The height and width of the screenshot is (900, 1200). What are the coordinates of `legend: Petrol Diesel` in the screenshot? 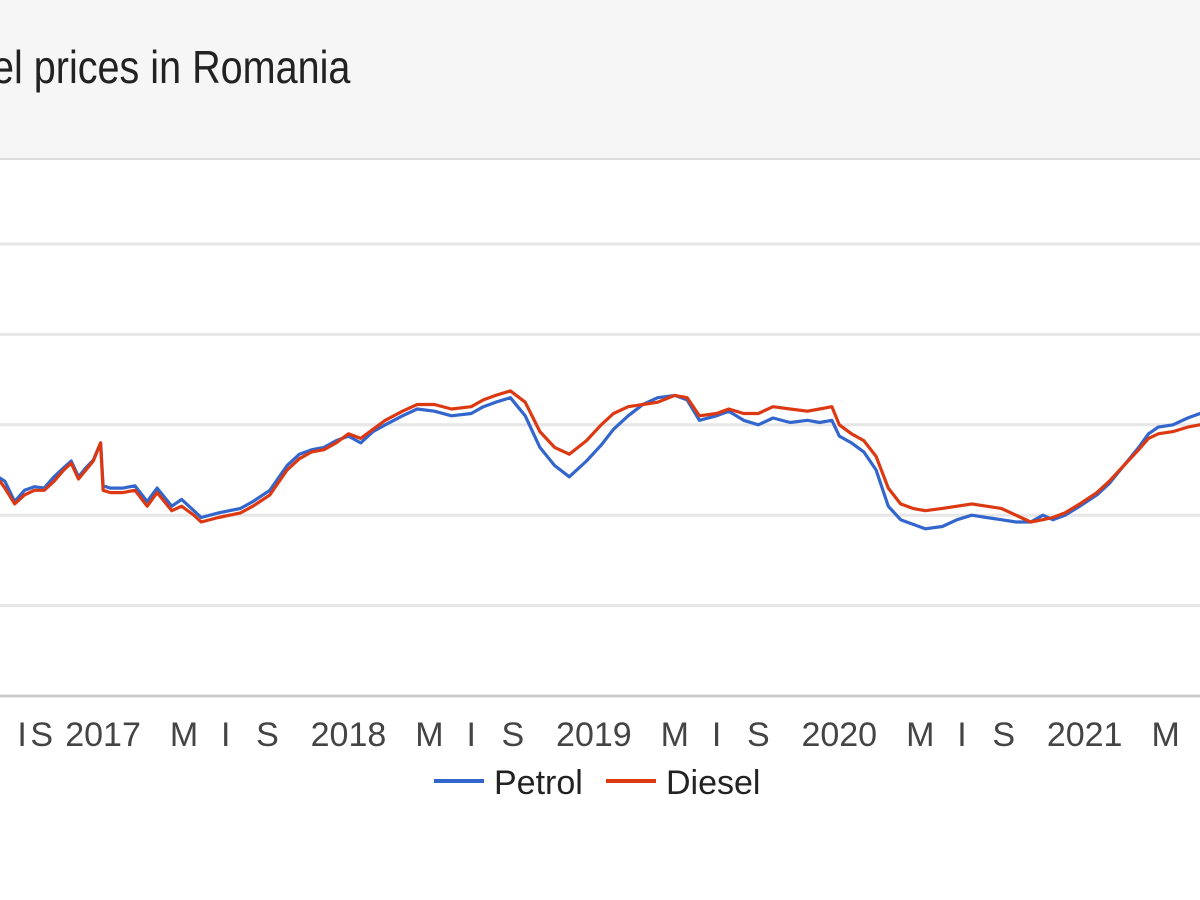 It's located at (597, 783).